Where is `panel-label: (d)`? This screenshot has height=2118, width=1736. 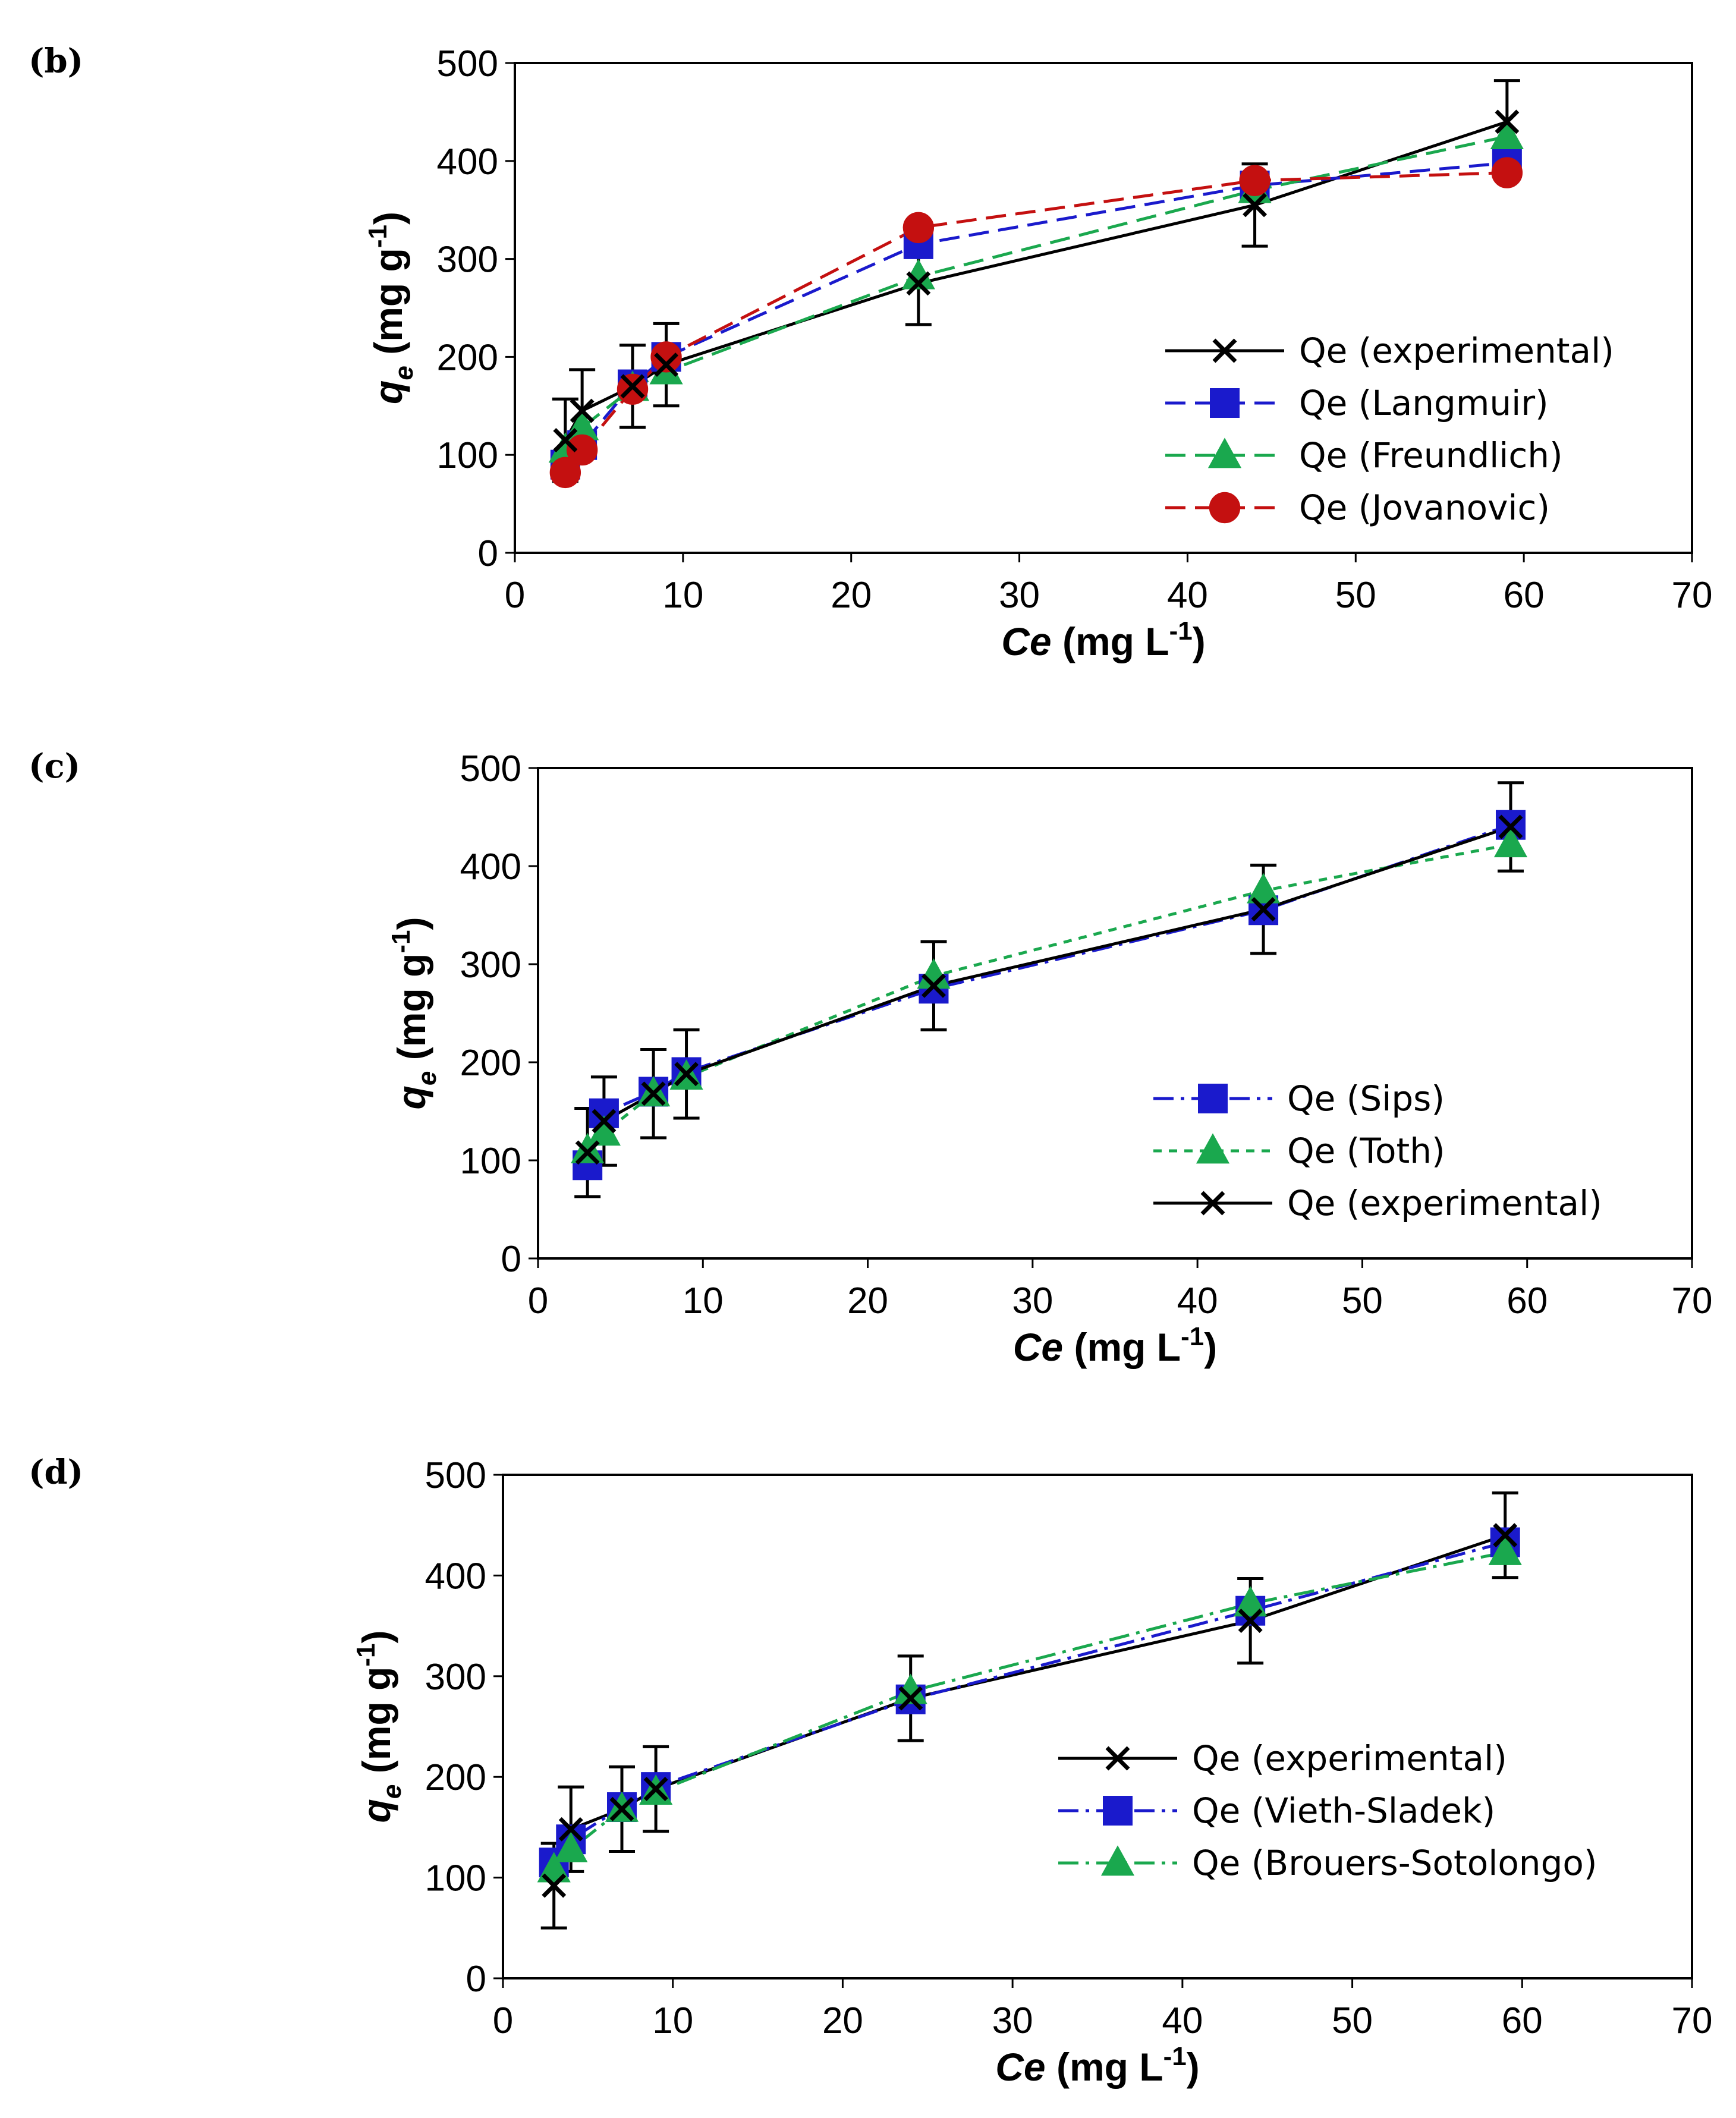
panel-label: (d) is located at coordinates (56, 1473).